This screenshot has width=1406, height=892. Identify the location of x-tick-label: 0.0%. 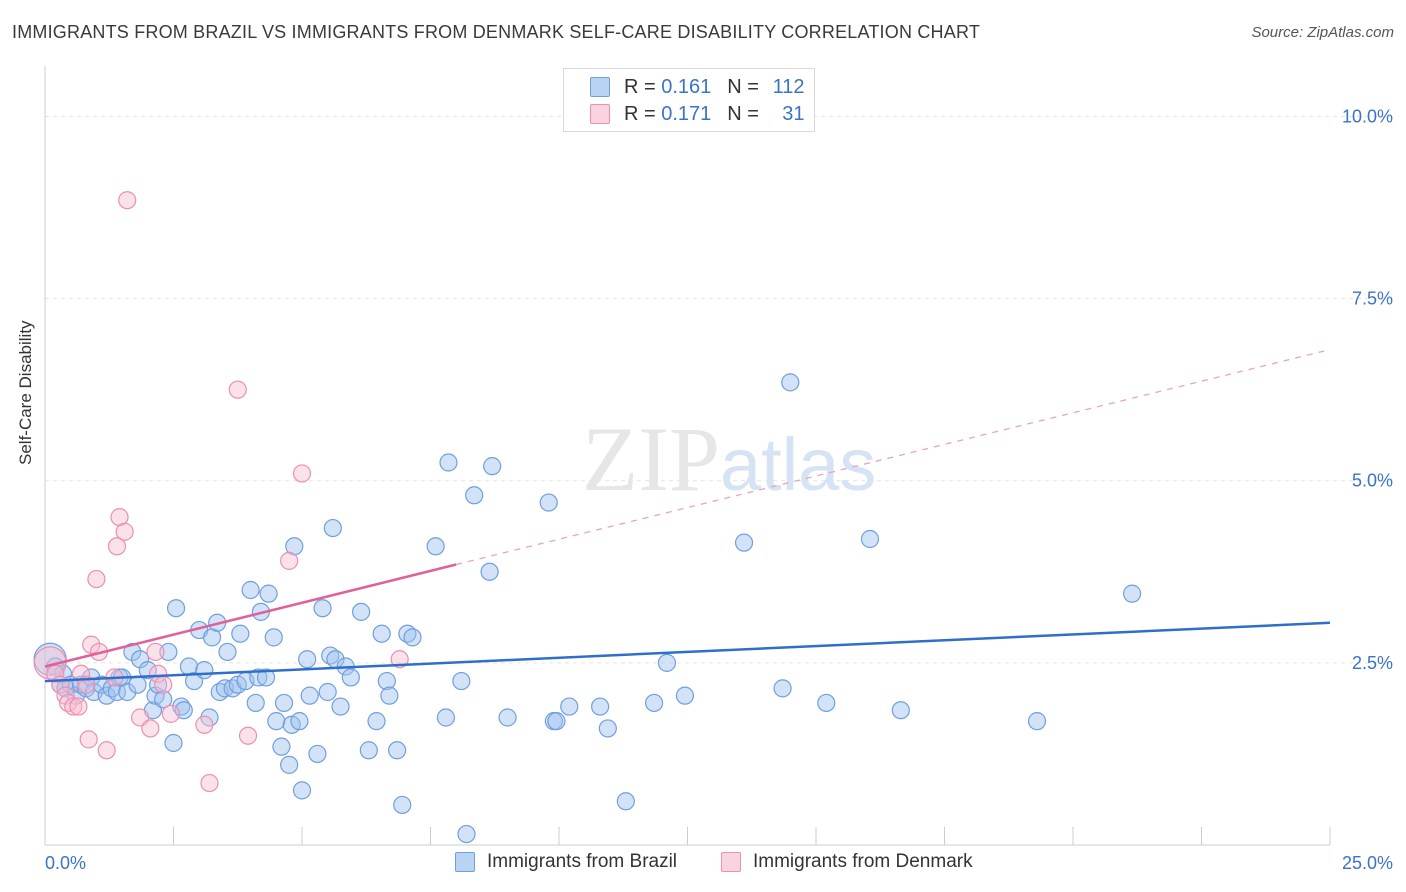
(65, 863).